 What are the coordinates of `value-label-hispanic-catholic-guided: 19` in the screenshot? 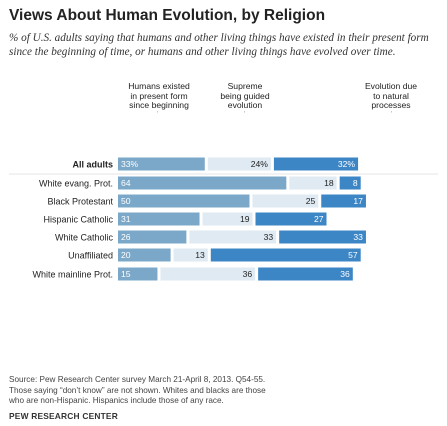 It's located at (245, 219).